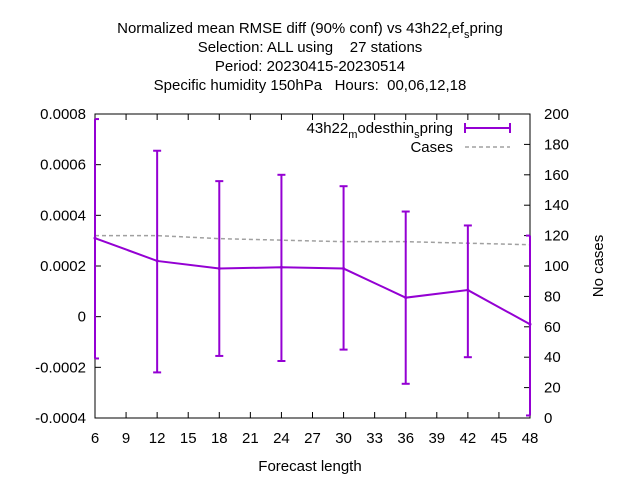  I want to click on x-tick-label: 33, so click(374, 438).